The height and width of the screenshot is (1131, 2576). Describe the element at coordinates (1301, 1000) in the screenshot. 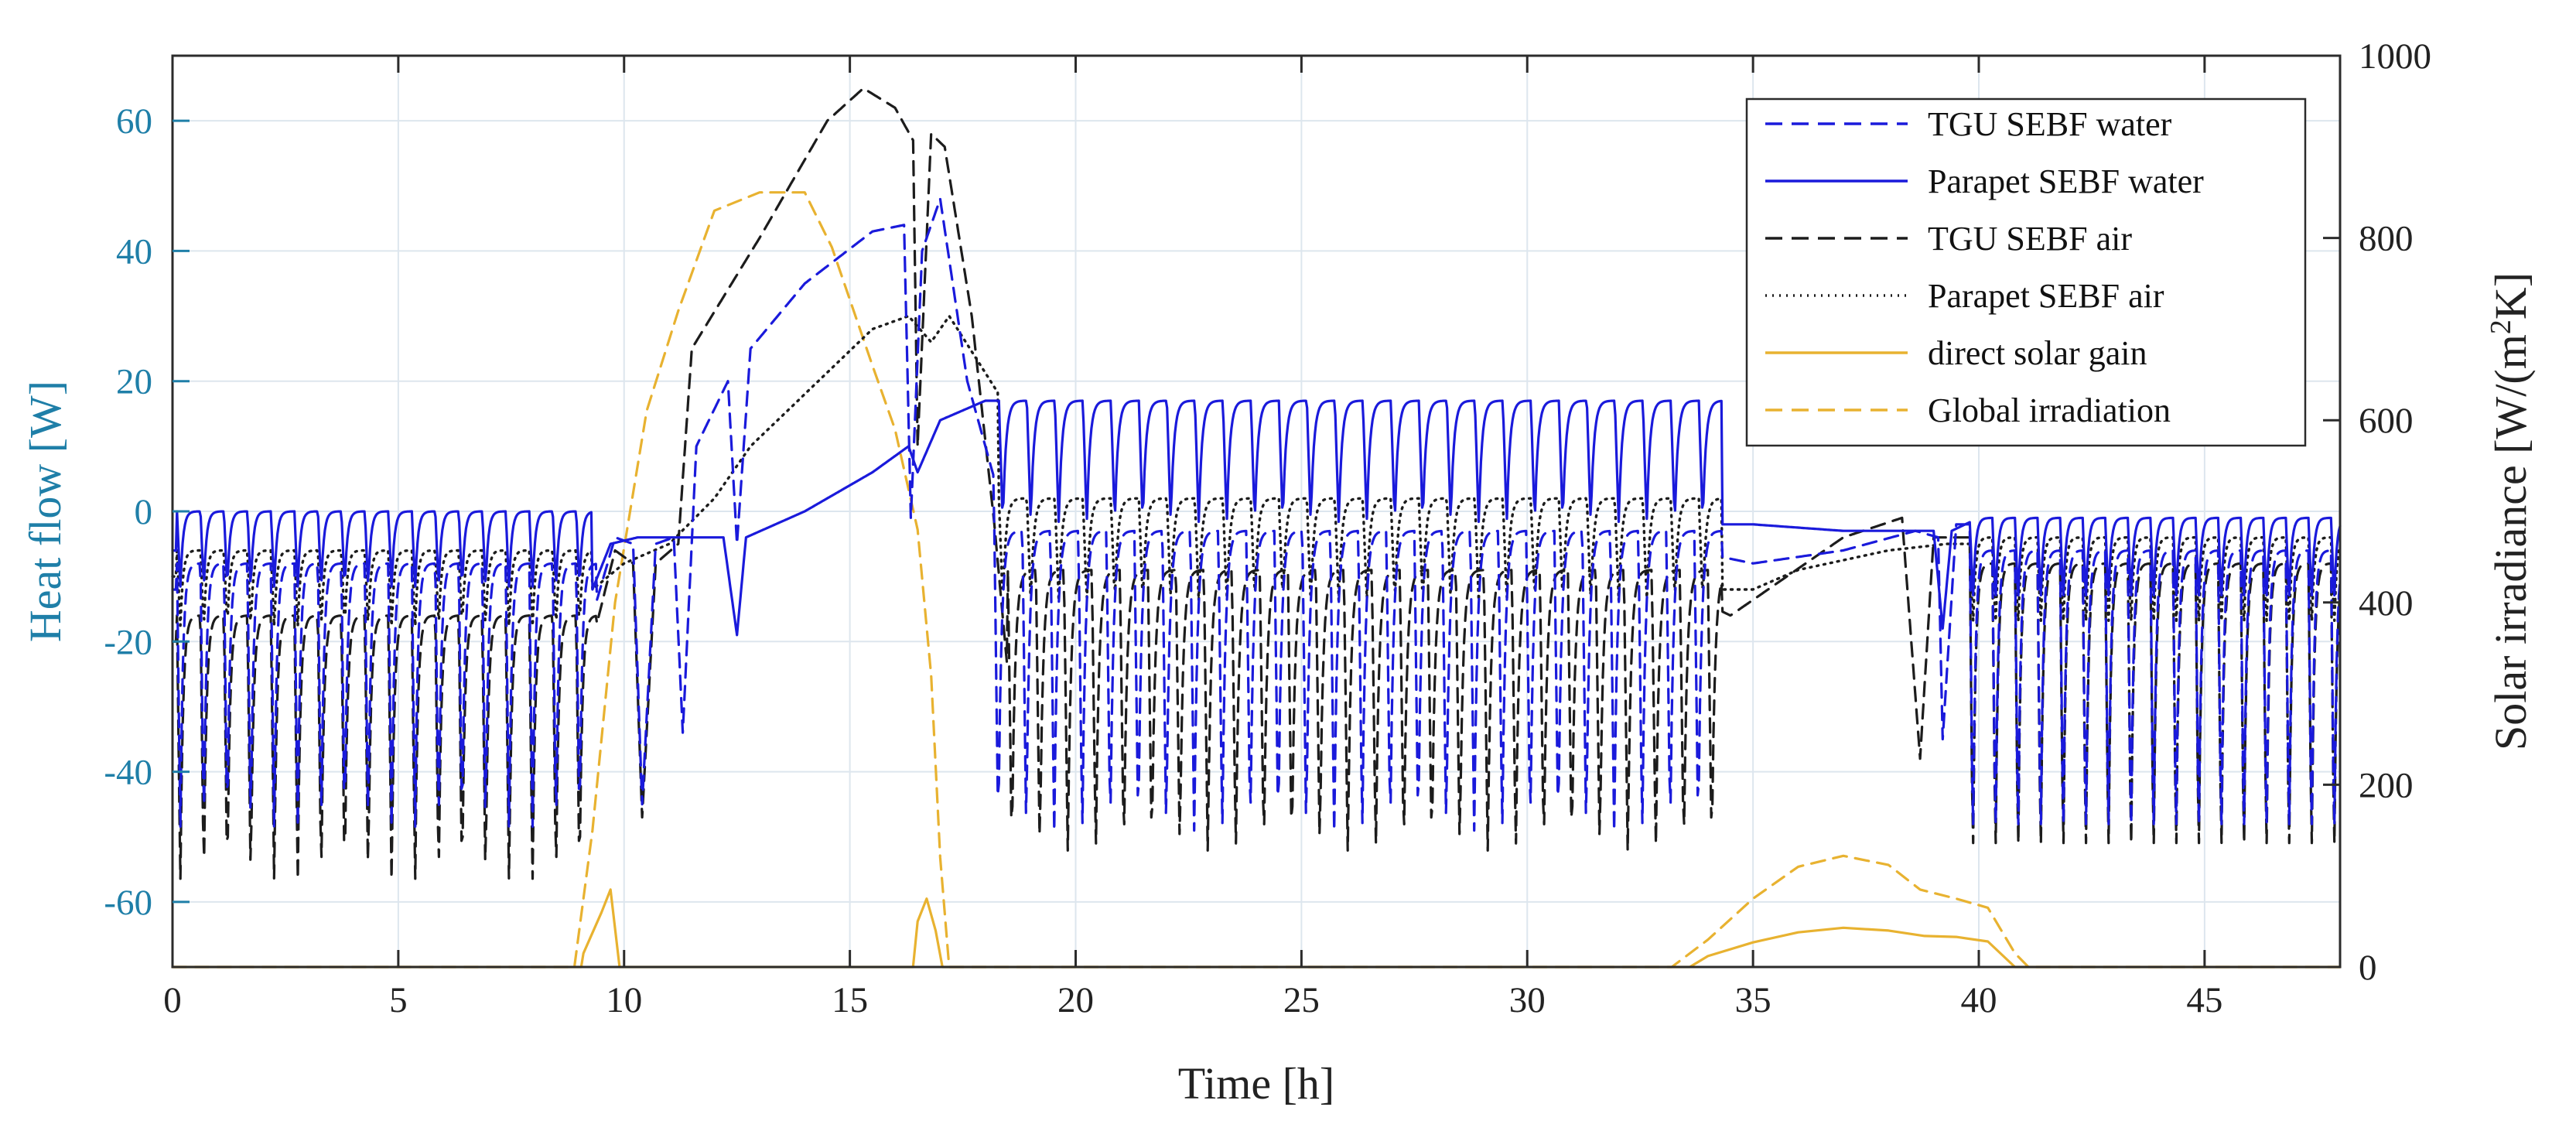

I see `x-tick-label: 25` at that location.